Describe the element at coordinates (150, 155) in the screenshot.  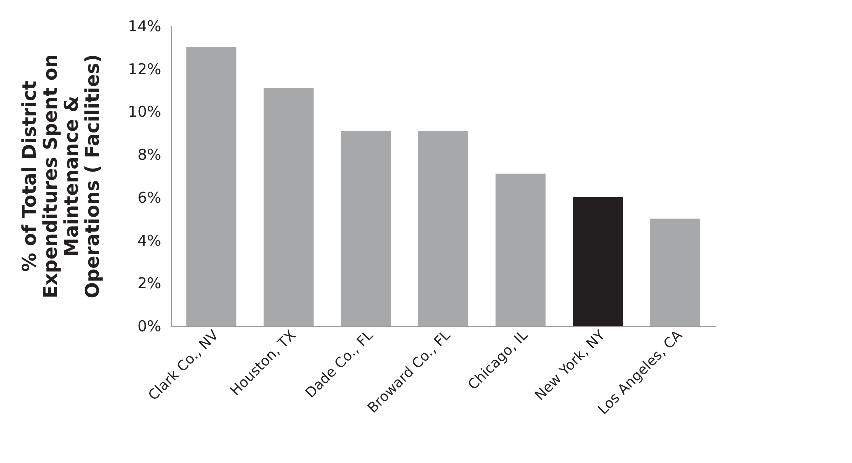
I see `y-tick-label: 8%` at that location.